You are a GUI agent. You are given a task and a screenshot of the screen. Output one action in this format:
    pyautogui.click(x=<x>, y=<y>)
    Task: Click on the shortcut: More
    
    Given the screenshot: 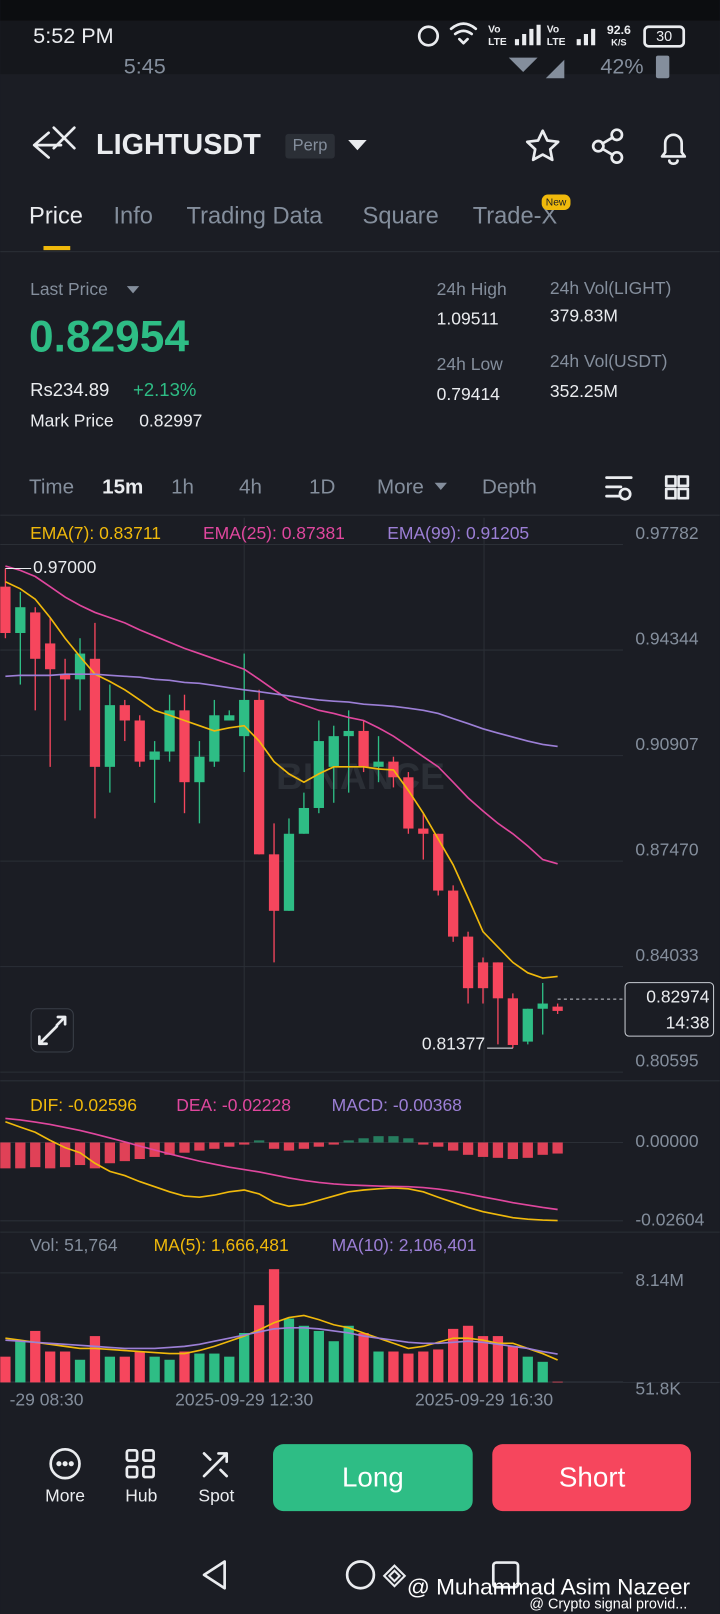 What is the action you would take?
    pyautogui.click(x=65, y=1495)
    